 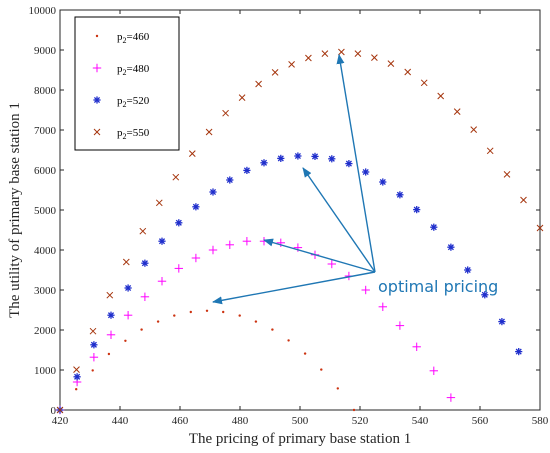 I want to click on legend-box, so click(x=127, y=83).